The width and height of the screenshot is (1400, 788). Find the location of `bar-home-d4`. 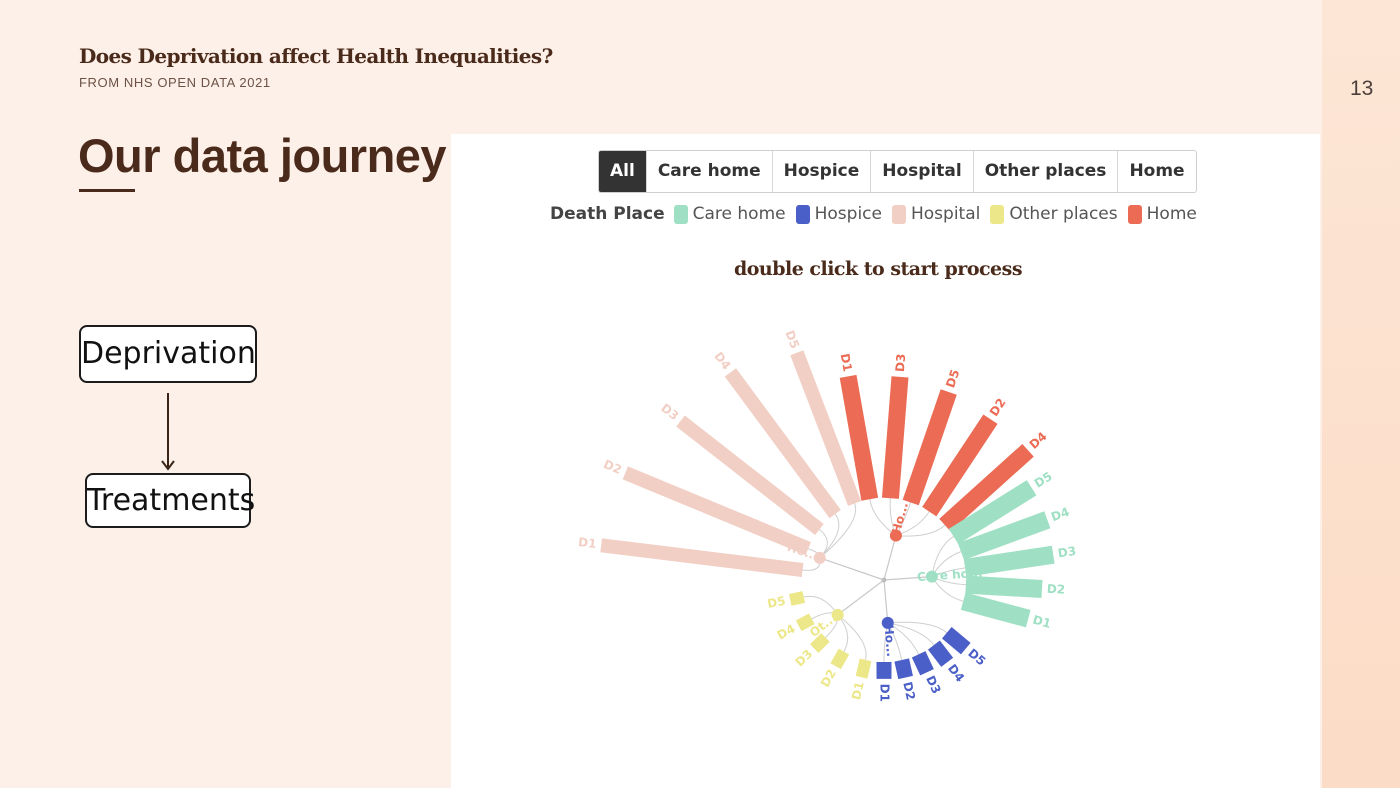

bar-home-d4 is located at coordinates (986, 487).